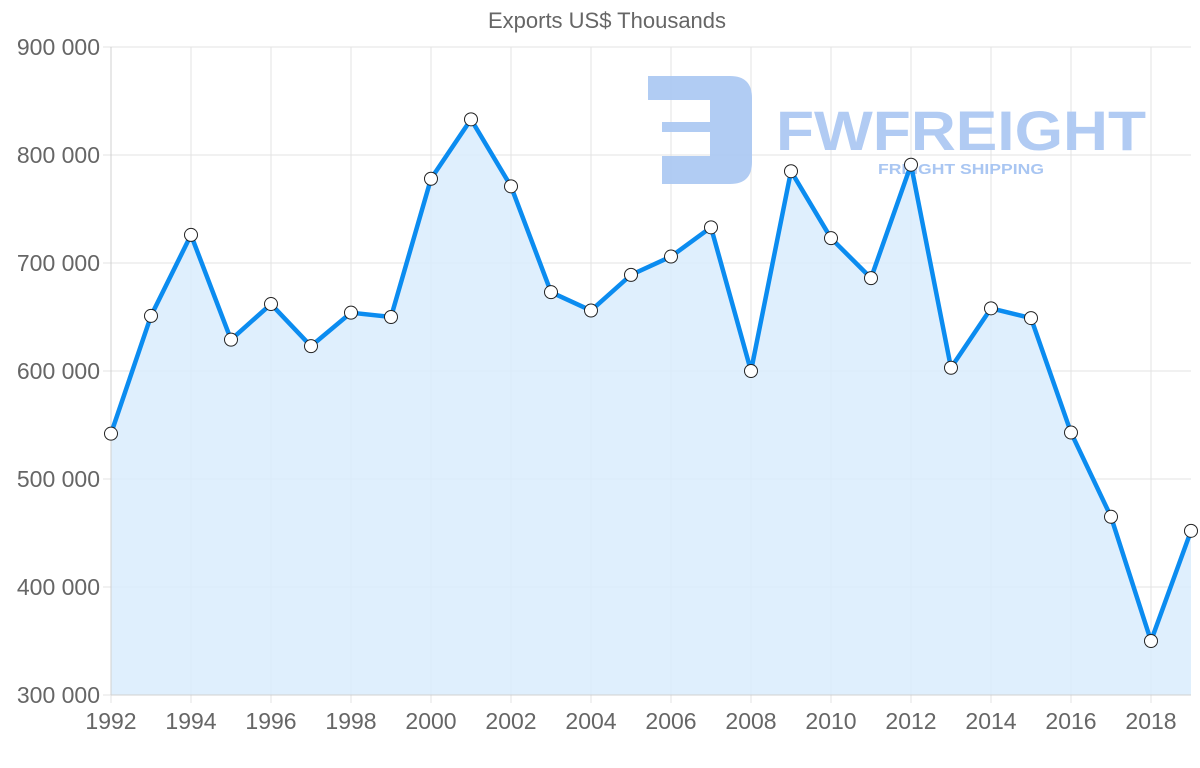 The width and height of the screenshot is (1200, 768). I want to click on x-tick-label: 2004, so click(590, 721).